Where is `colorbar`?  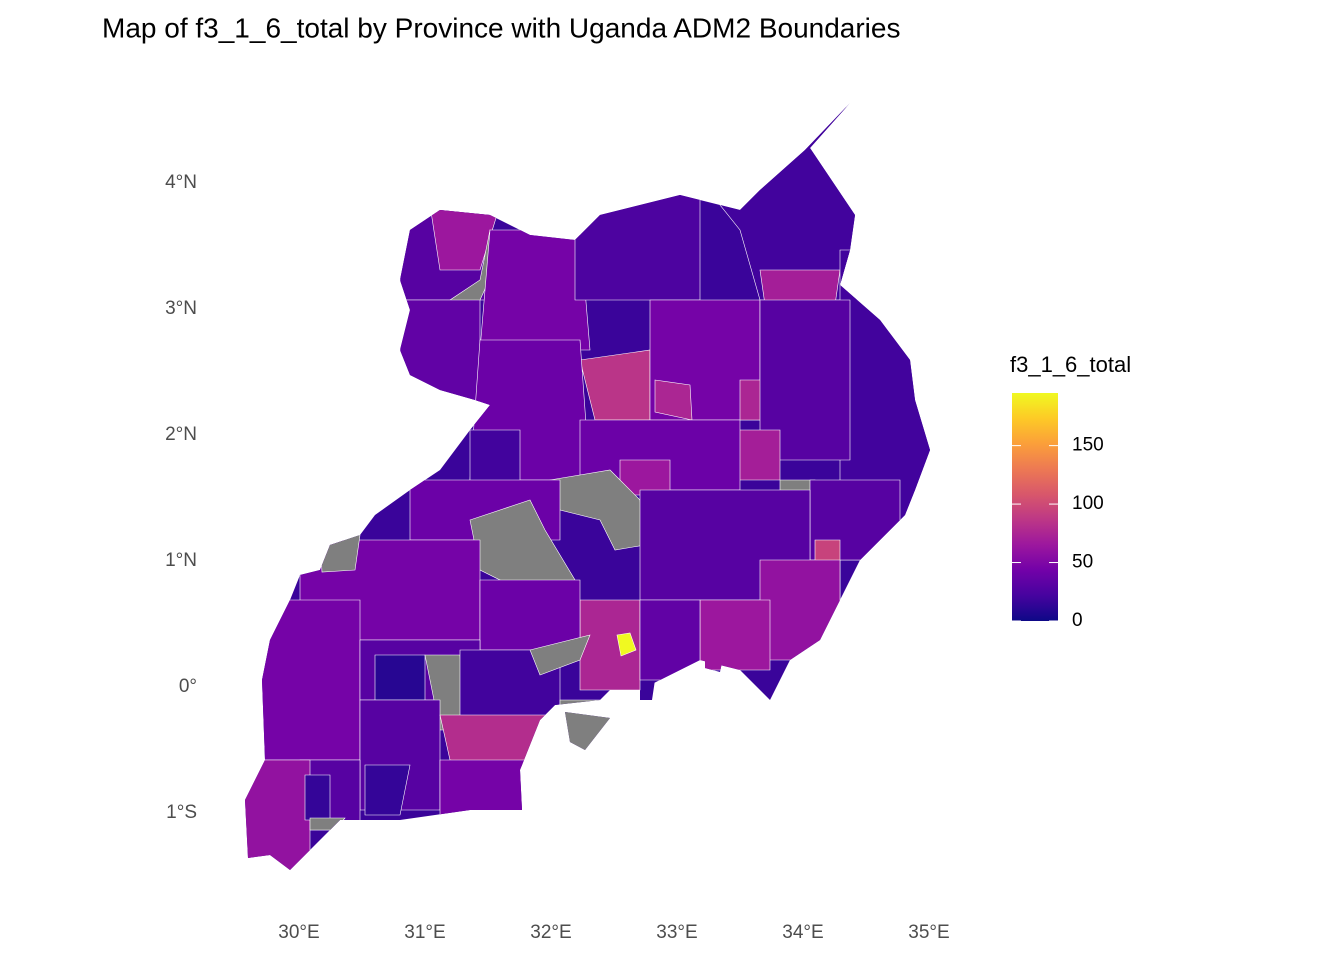 colorbar is located at coordinates (1035, 507).